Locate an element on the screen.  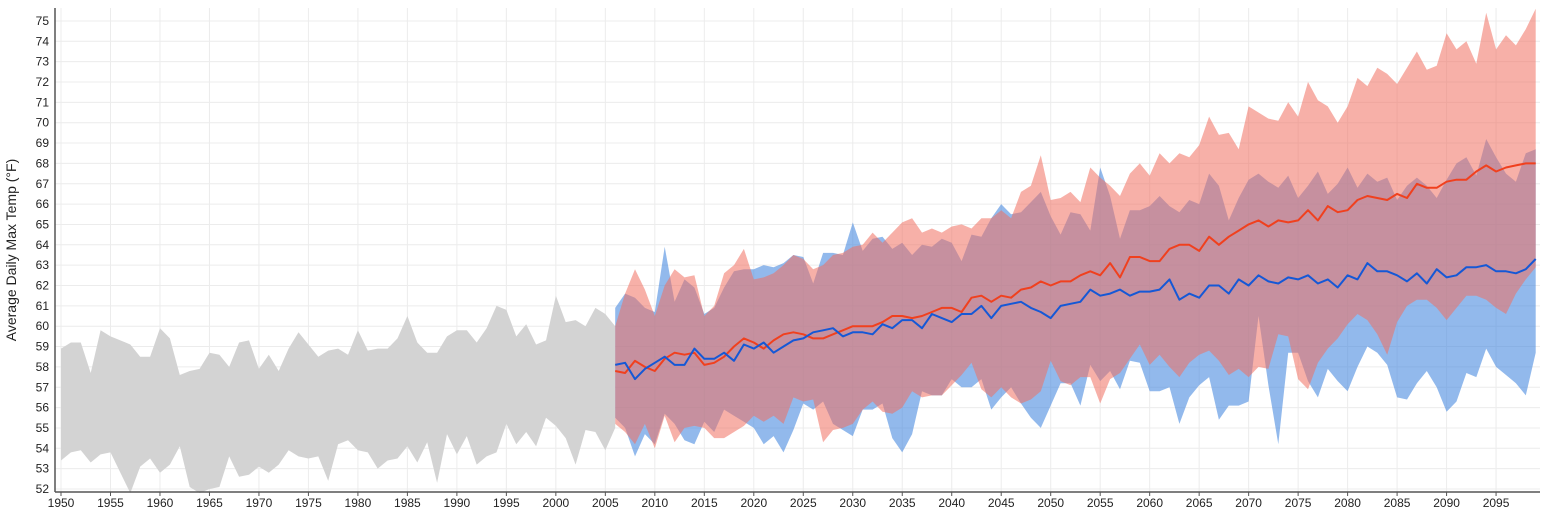
x-tick-label: 2065 is located at coordinates (1199, 503).